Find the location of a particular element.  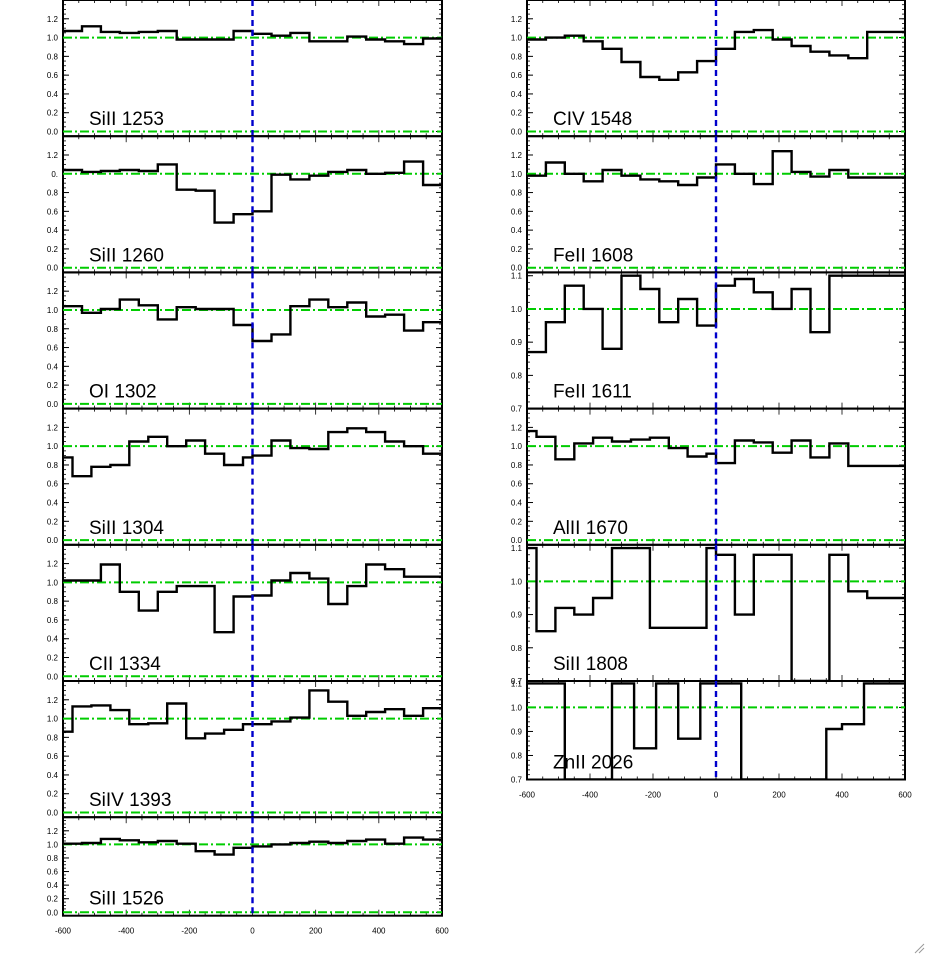

resize-grip-icon is located at coordinates (919, 947).